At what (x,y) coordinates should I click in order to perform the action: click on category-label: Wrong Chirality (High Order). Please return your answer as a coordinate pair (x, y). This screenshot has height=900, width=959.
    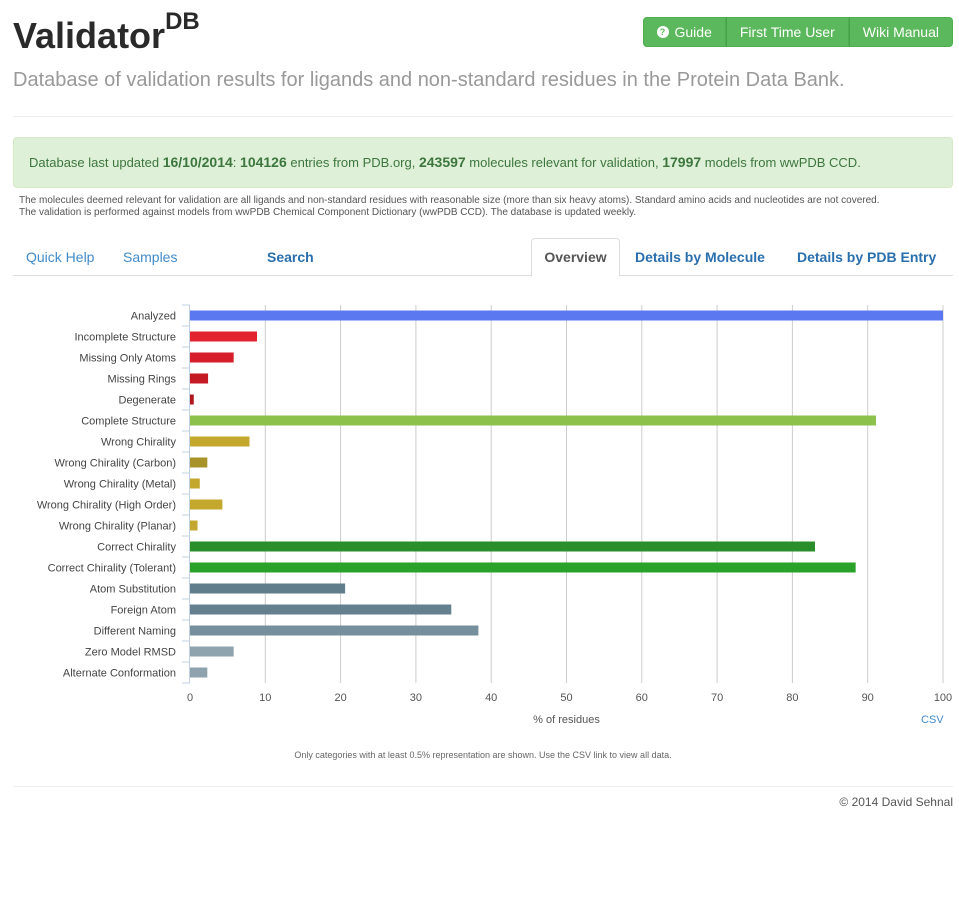
    Looking at the image, I should click on (106, 506).